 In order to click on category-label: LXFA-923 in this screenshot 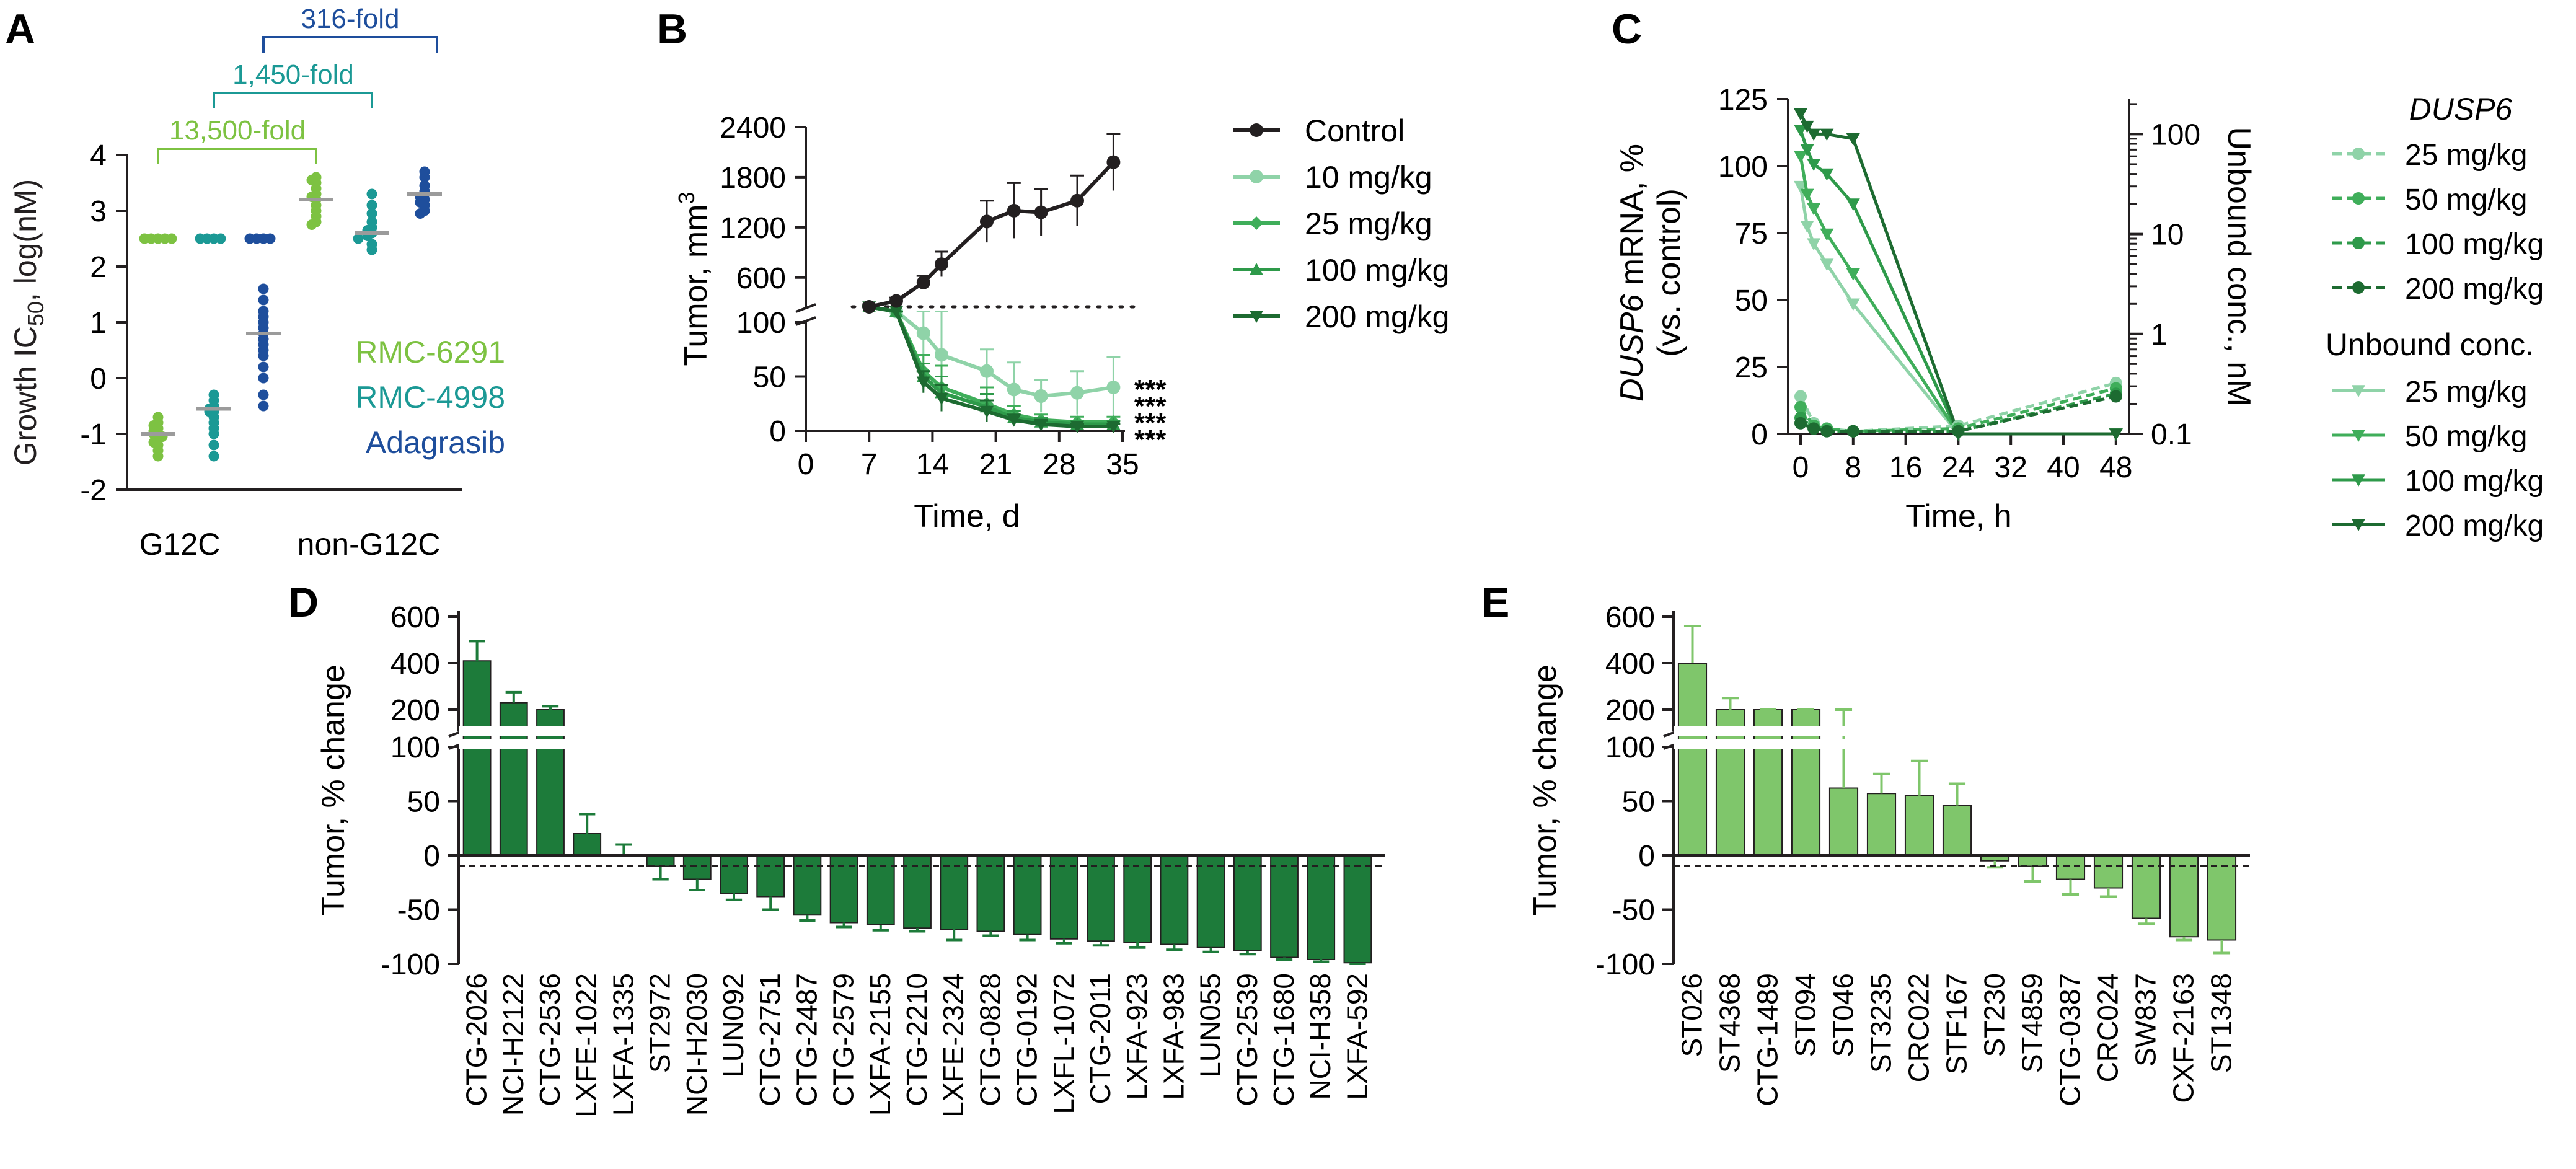, I will do `click(1137, 1036)`.